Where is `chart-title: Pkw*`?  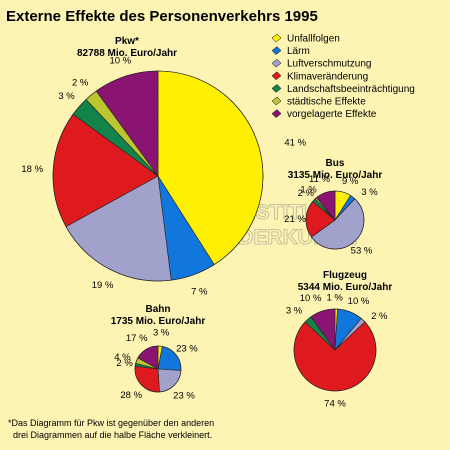
chart-title: Pkw* is located at coordinates (127, 41).